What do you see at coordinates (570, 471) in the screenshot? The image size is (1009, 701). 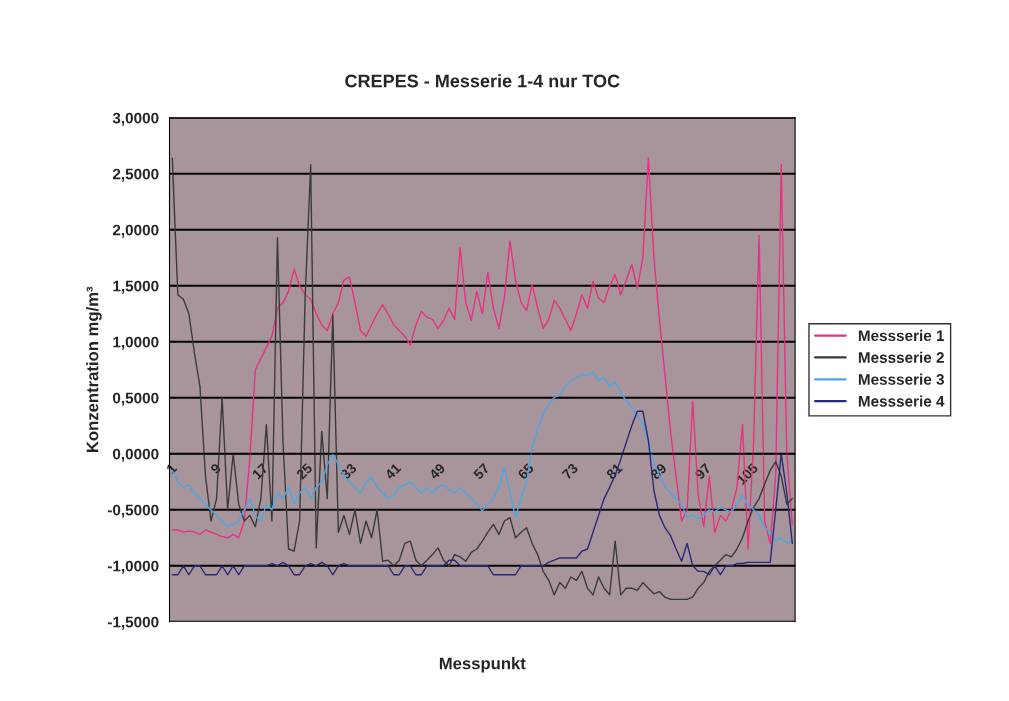 I see `x-tick-label: 73` at bounding box center [570, 471].